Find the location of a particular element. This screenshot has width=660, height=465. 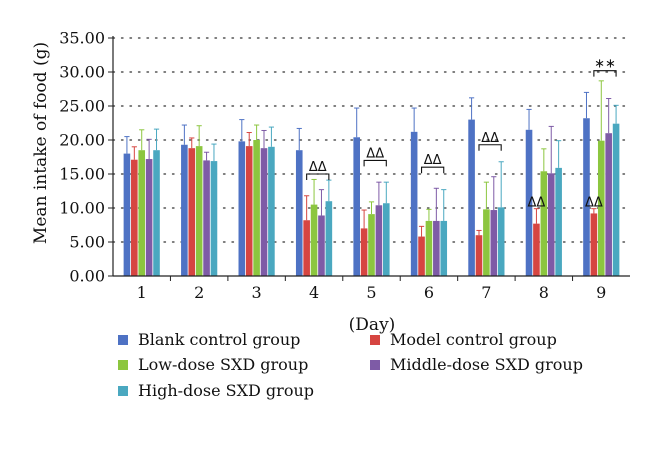

legend-label: Model control group is located at coordinates (473, 339).